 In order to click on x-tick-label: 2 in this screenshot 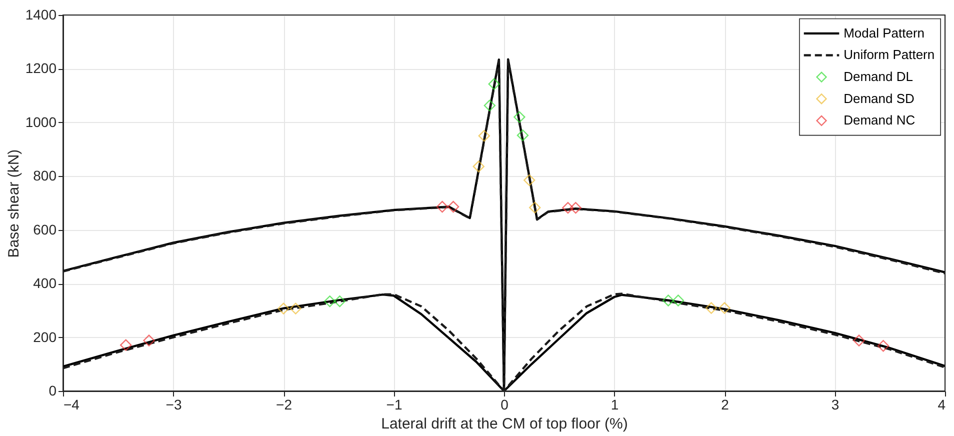, I will do `click(725, 404)`.